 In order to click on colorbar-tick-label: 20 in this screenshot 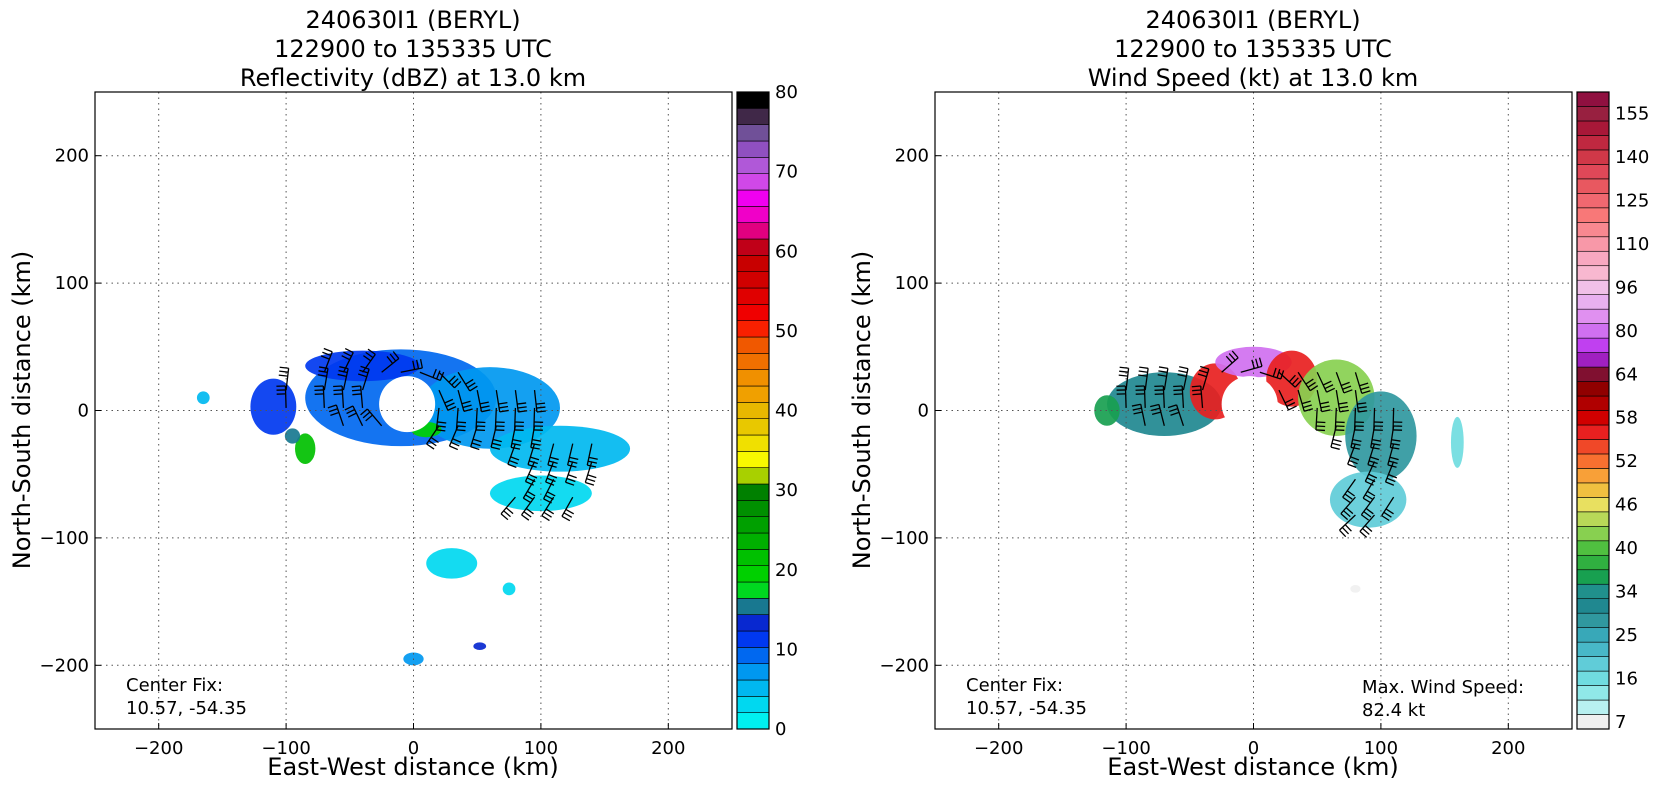, I will do `click(786, 570)`.